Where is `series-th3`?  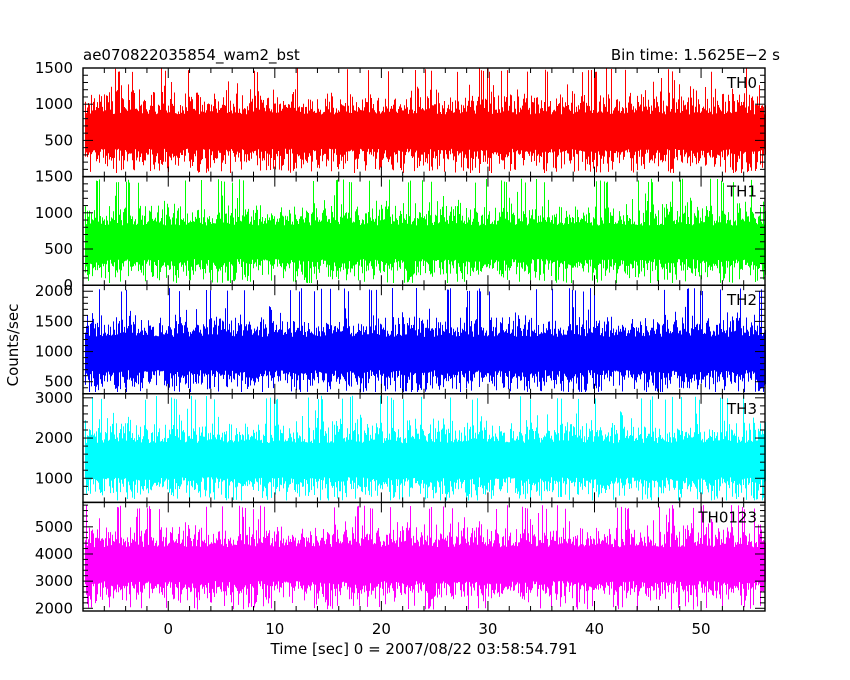 series-th3 is located at coordinates (425, 448).